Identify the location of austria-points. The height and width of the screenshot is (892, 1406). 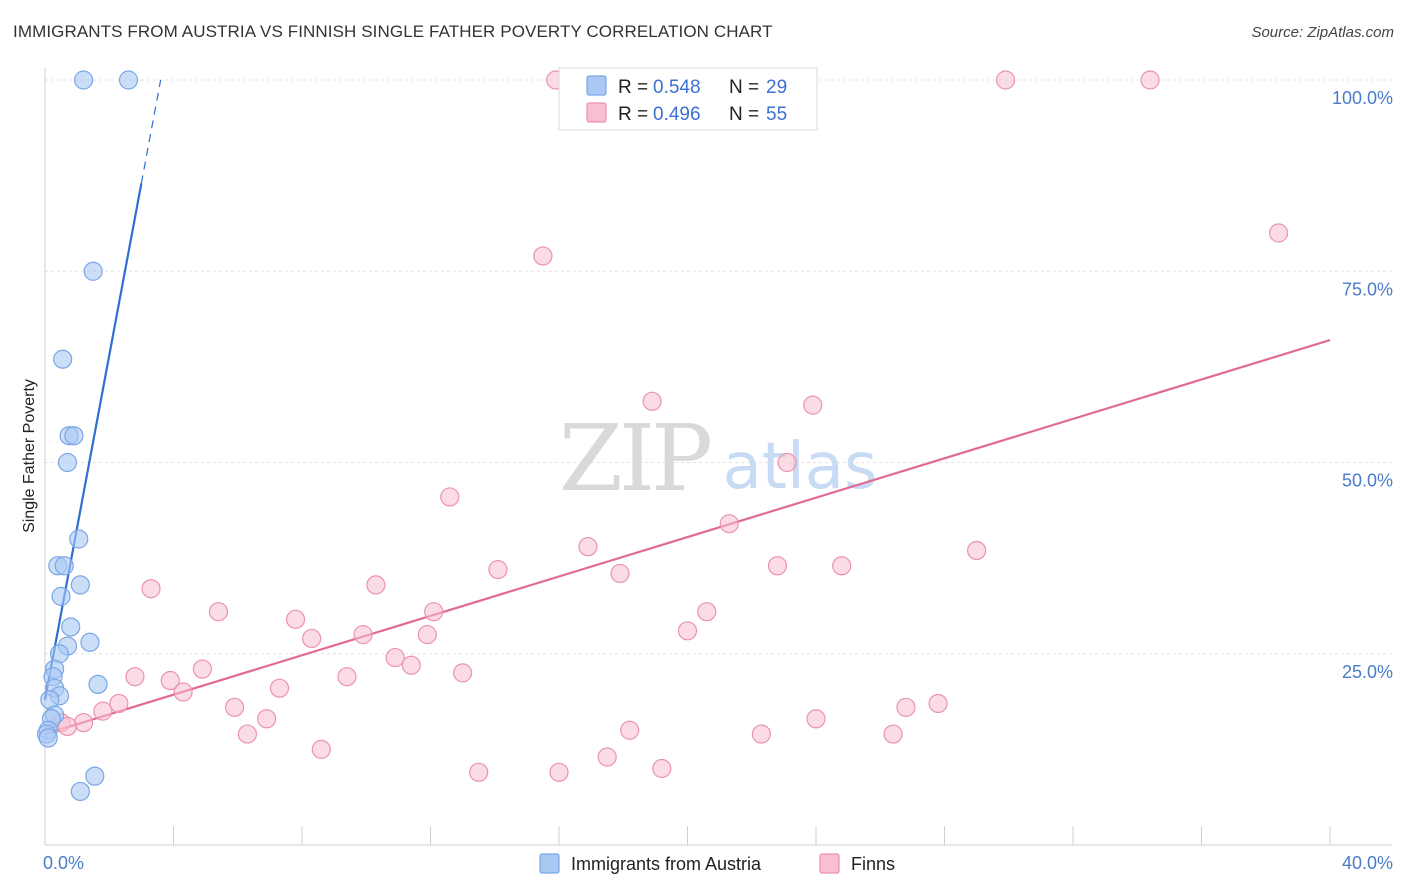
(88, 436).